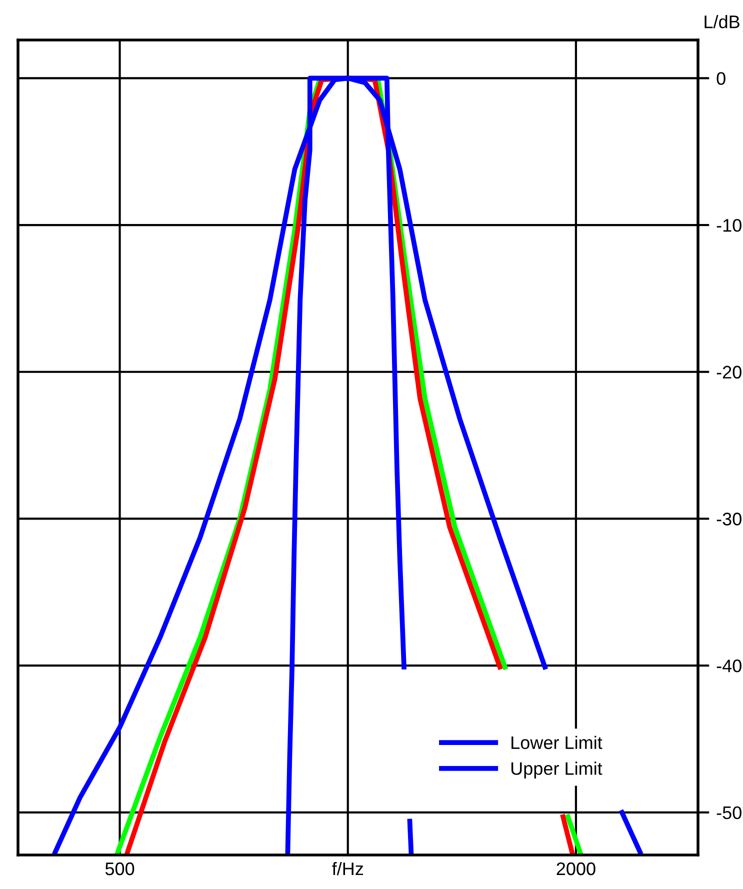 This screenshot has width=743, height=889. I want to click on y-tick-label: -20, so click(729, 372).